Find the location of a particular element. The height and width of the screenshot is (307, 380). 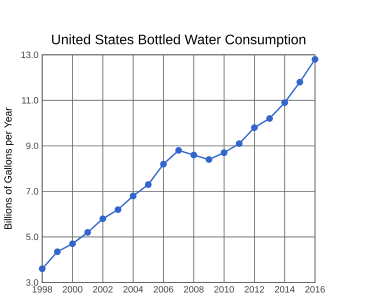

x-tick-label: 2004 is located at coordinates (133, 289).